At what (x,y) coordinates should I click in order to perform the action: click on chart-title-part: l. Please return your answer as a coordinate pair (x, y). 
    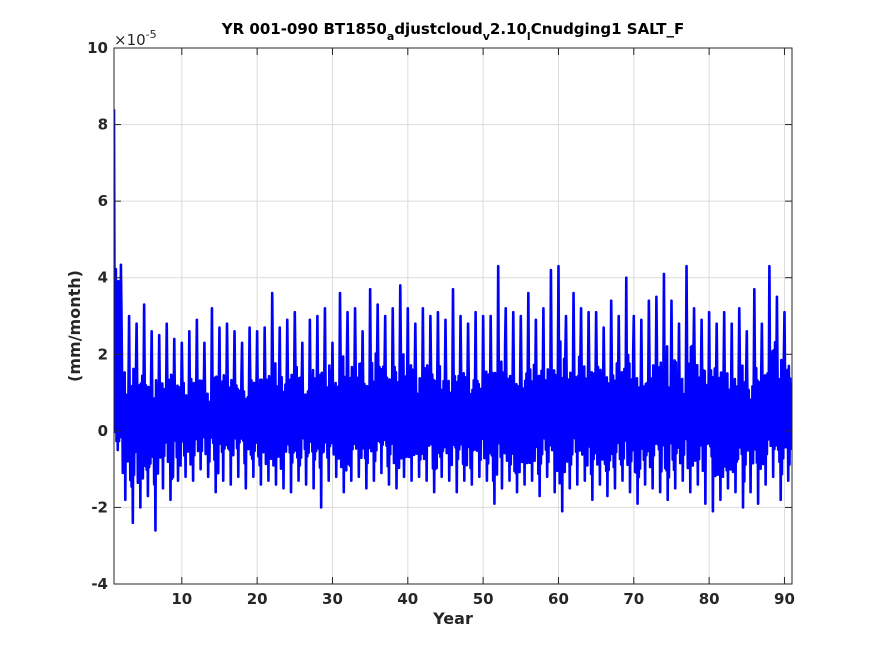
    Looking at the image, I should click on (529, 36).